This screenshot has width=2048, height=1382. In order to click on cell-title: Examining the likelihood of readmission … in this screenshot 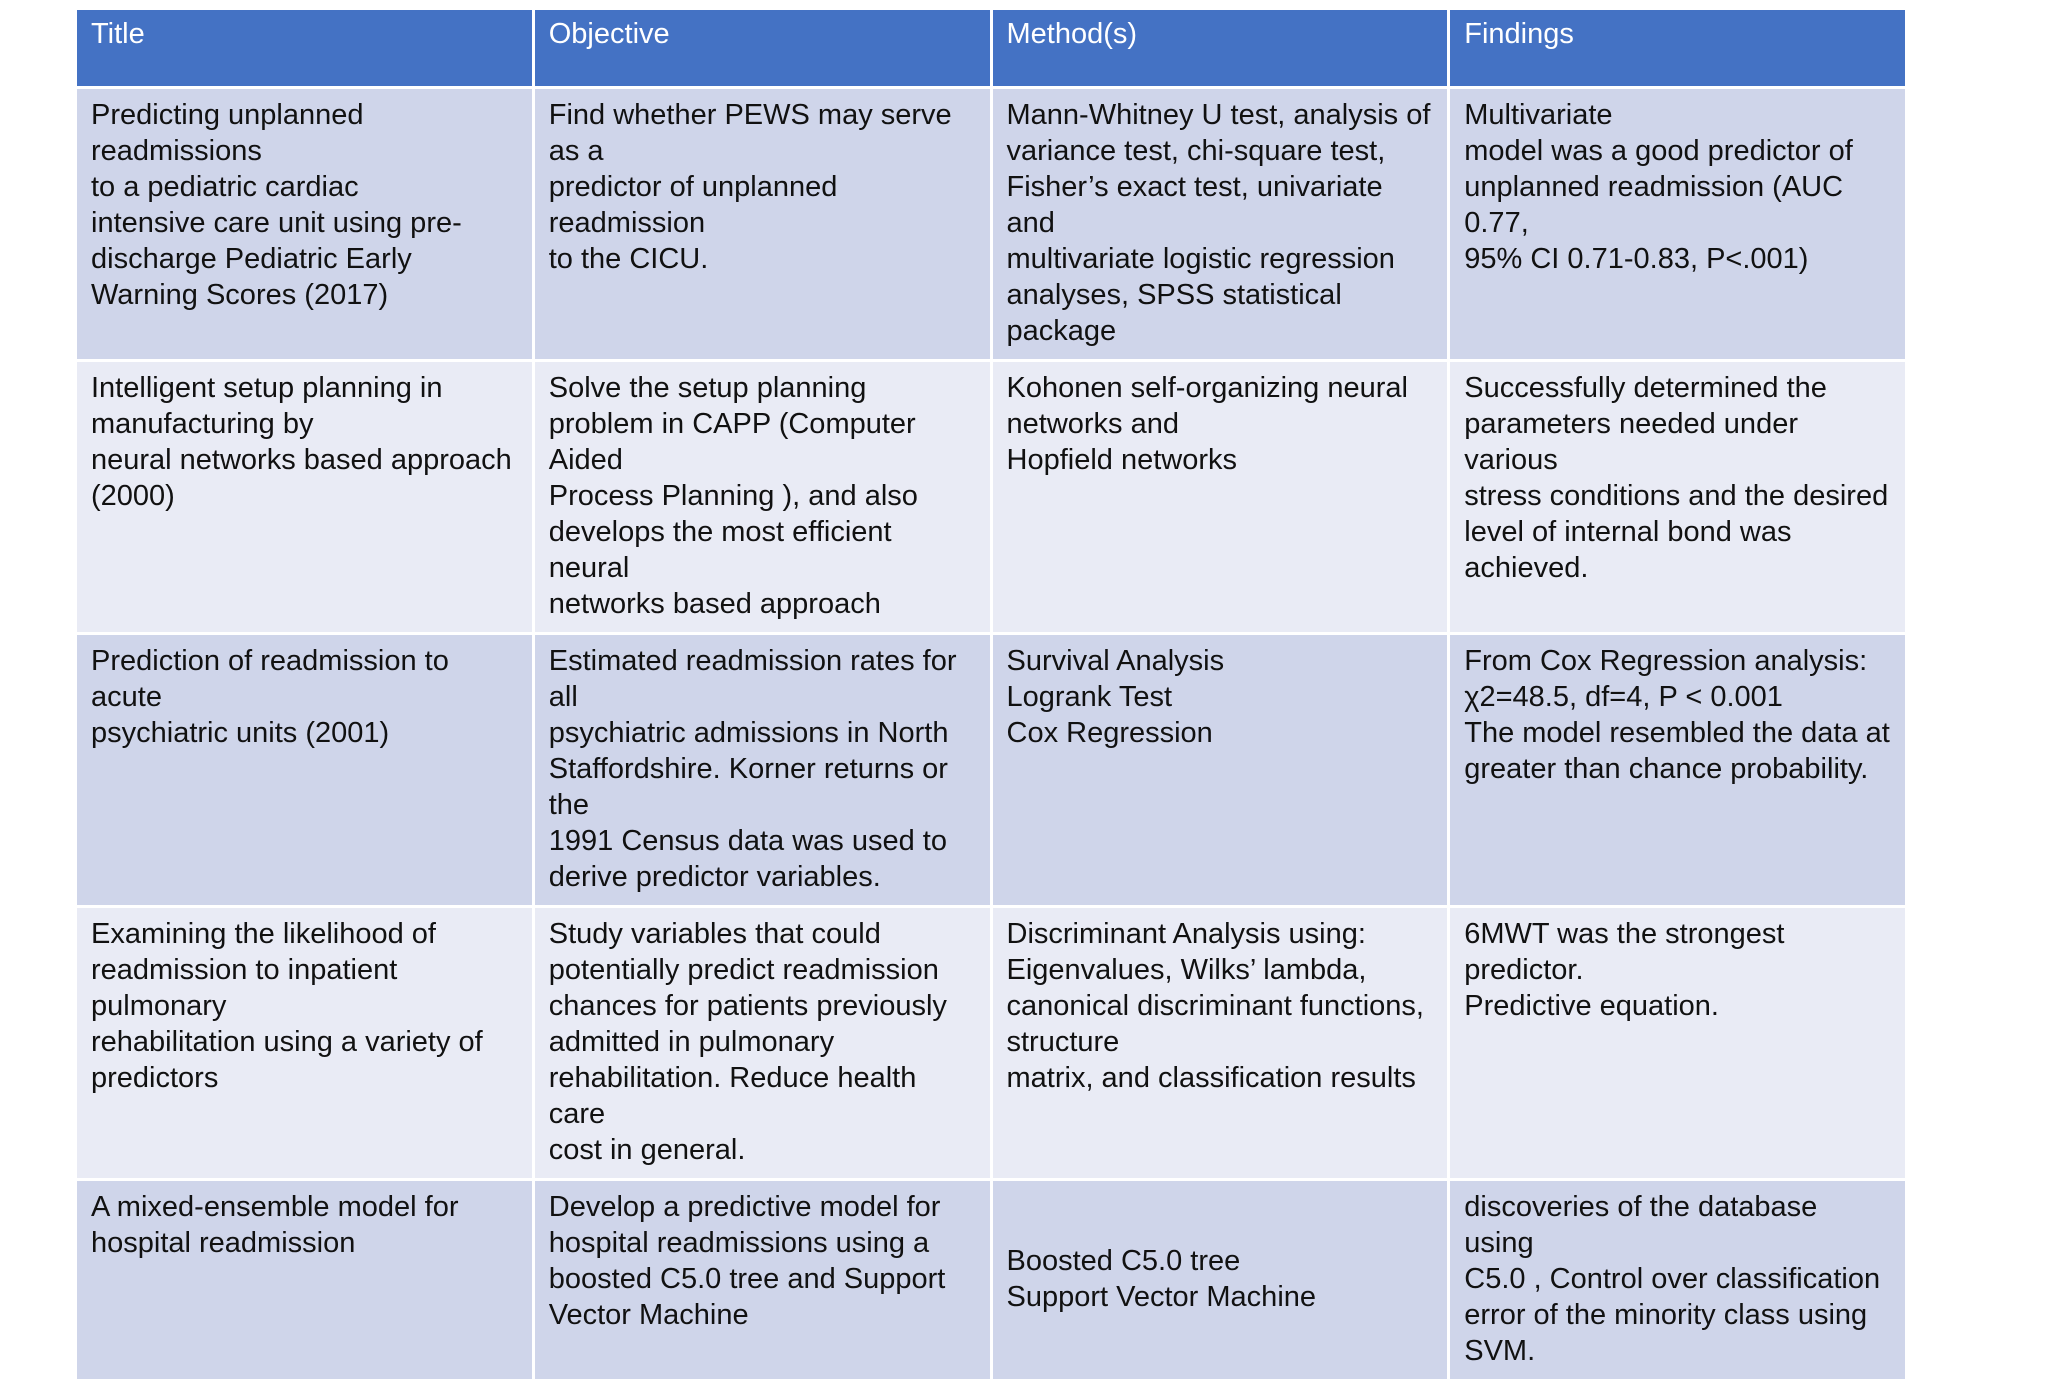, I will do `click(304, 1043)`.